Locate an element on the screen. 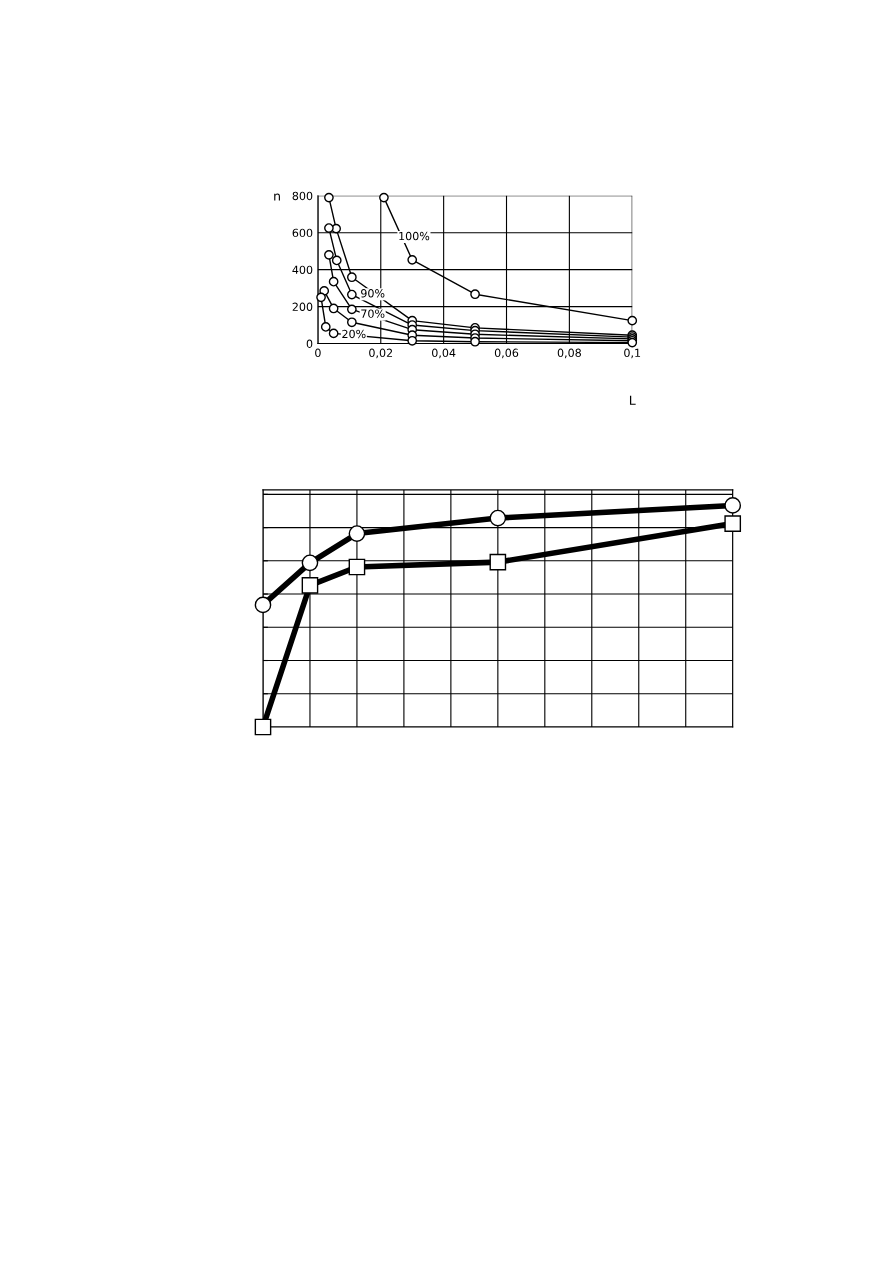  x-axis-title: L is located at coordinates (632, 400).